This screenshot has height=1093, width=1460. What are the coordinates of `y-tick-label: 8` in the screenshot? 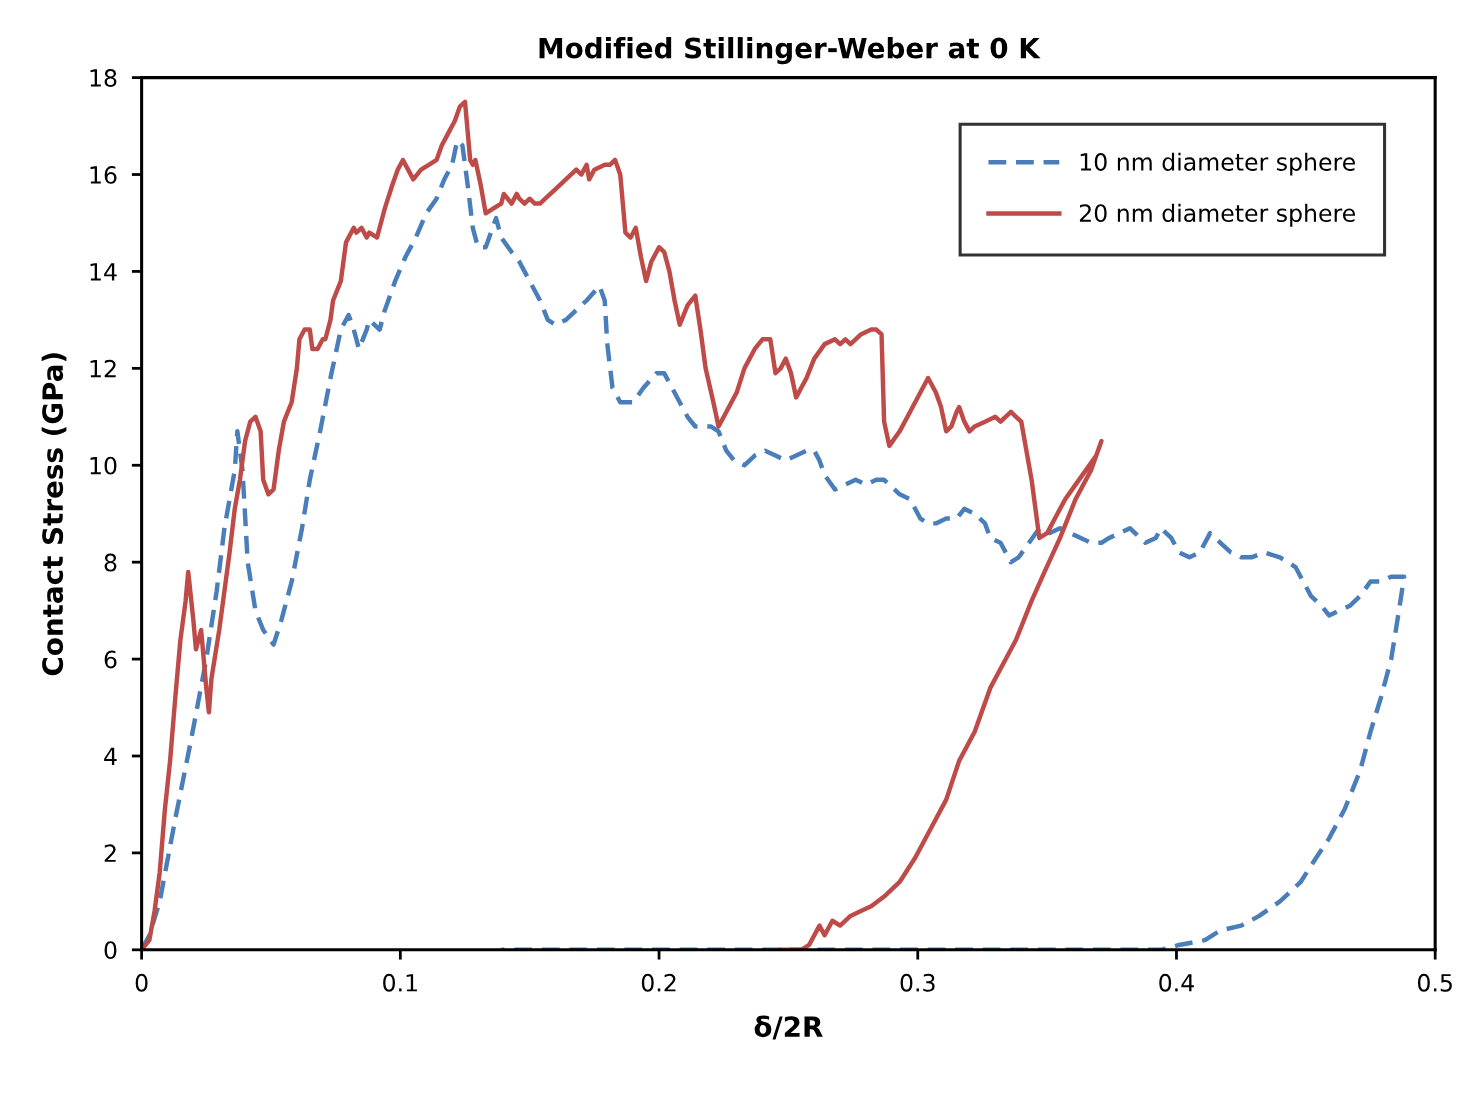 It's located at (110, 562).